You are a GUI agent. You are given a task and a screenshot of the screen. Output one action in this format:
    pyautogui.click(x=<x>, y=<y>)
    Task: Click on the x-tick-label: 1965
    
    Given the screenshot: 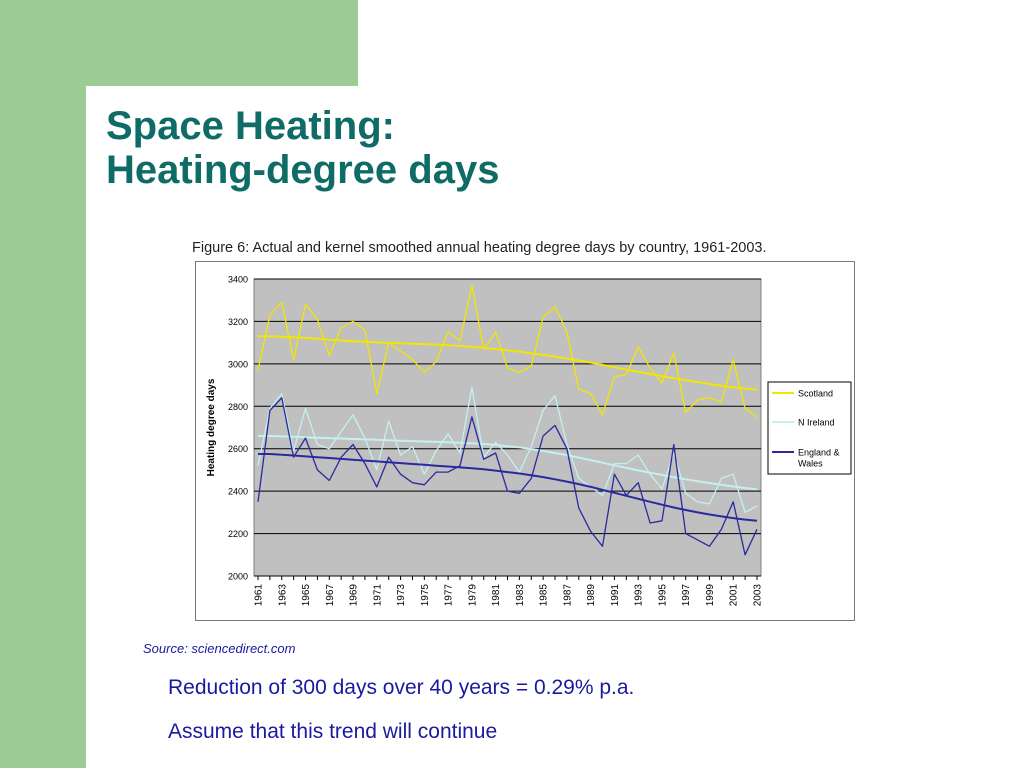 What is the action you would take?
    pyautogui.click(x=306, y=595)
    